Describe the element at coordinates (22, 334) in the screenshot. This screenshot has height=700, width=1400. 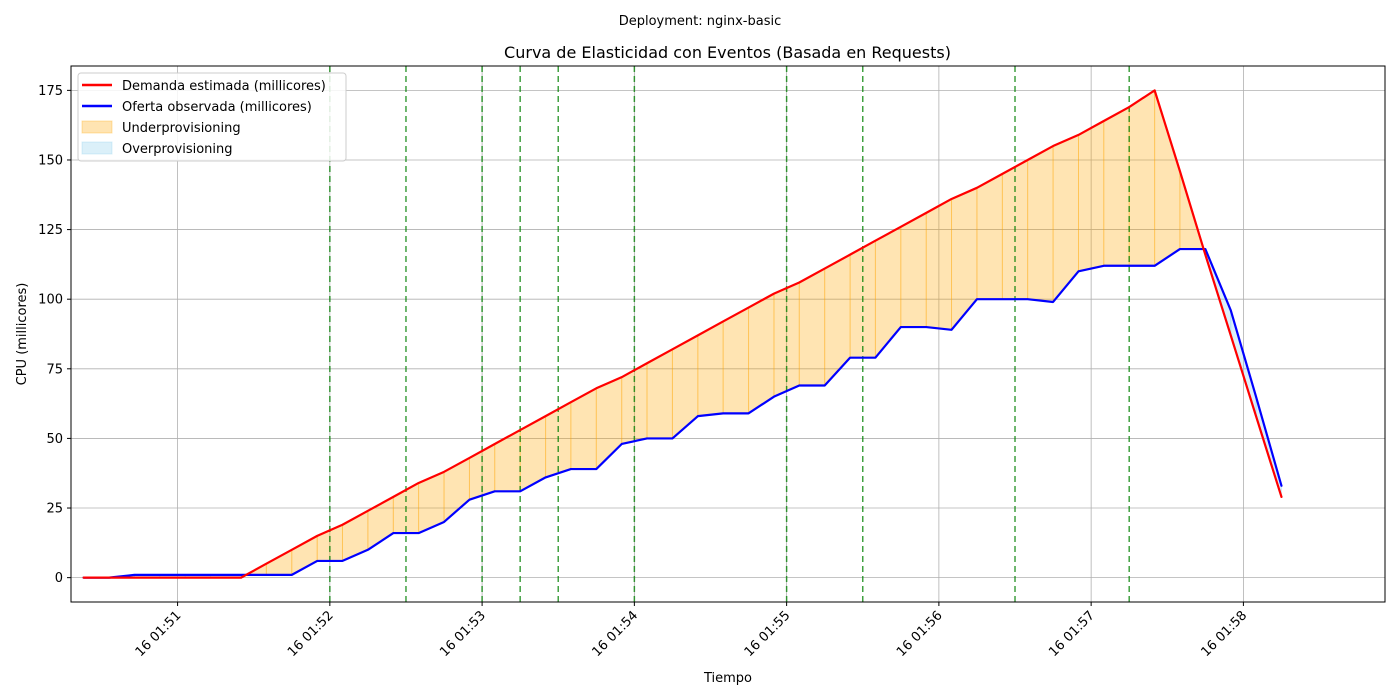
I see `y-axis-label: CPU (millicores)` at that location.